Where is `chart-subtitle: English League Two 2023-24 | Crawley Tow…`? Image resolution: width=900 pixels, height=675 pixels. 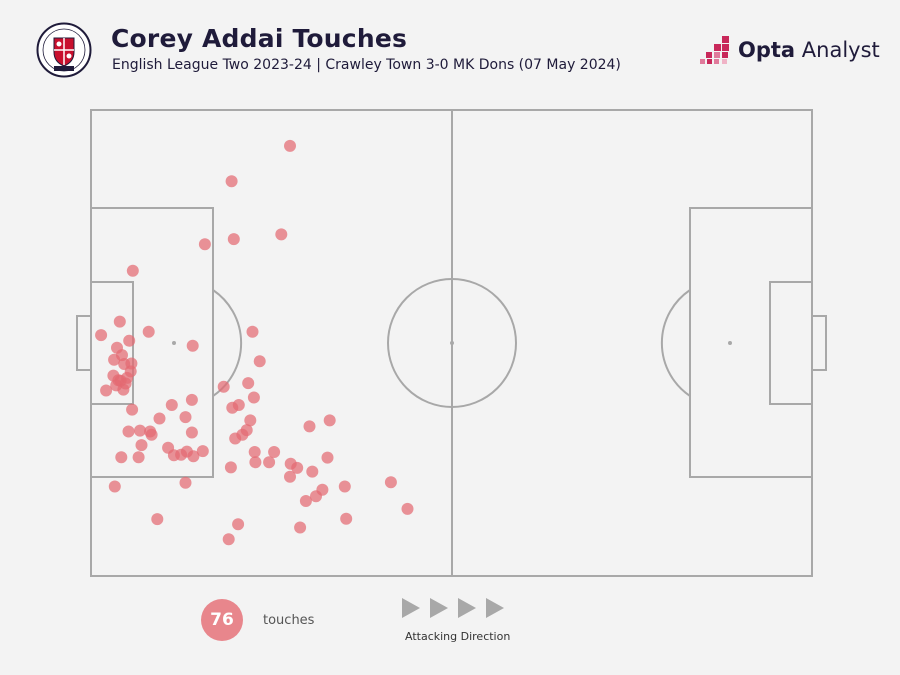 chart-subtitle: English League Two 2023-24 | Crawley Tow… is located at coordinates (366, 65).